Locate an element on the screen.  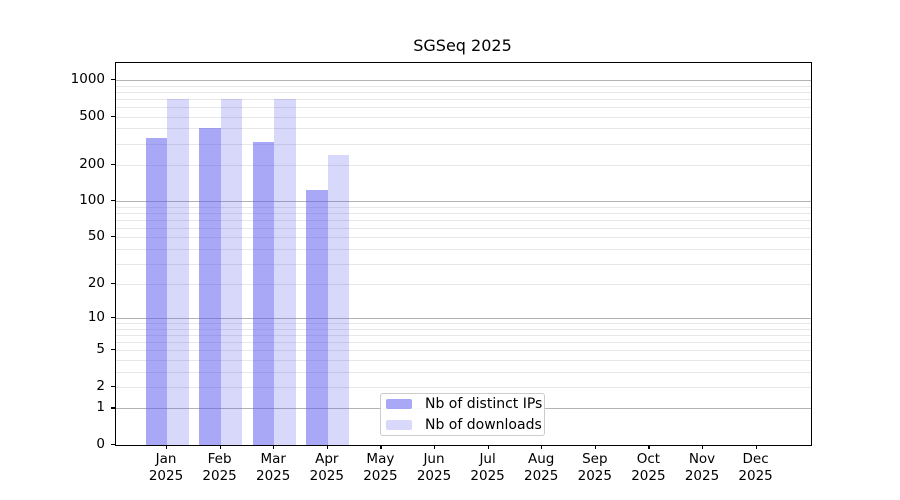
y-axis-tick-label: 500 is located at coordinates (92, 115).